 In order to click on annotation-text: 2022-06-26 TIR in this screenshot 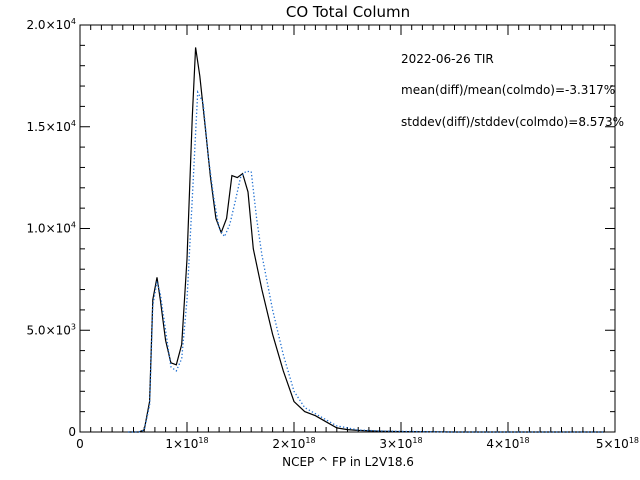, I will do `click(447, 59)`.